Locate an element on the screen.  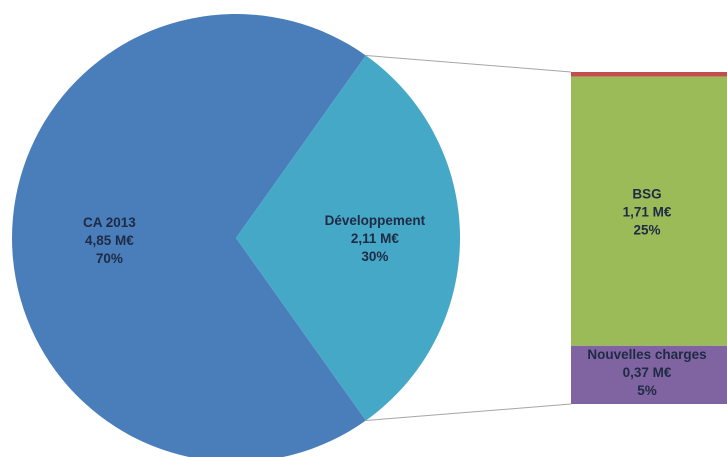
bar-segment-bsg-label: BSG 1,71 M€ 25% is located at coordinates (647, 211).